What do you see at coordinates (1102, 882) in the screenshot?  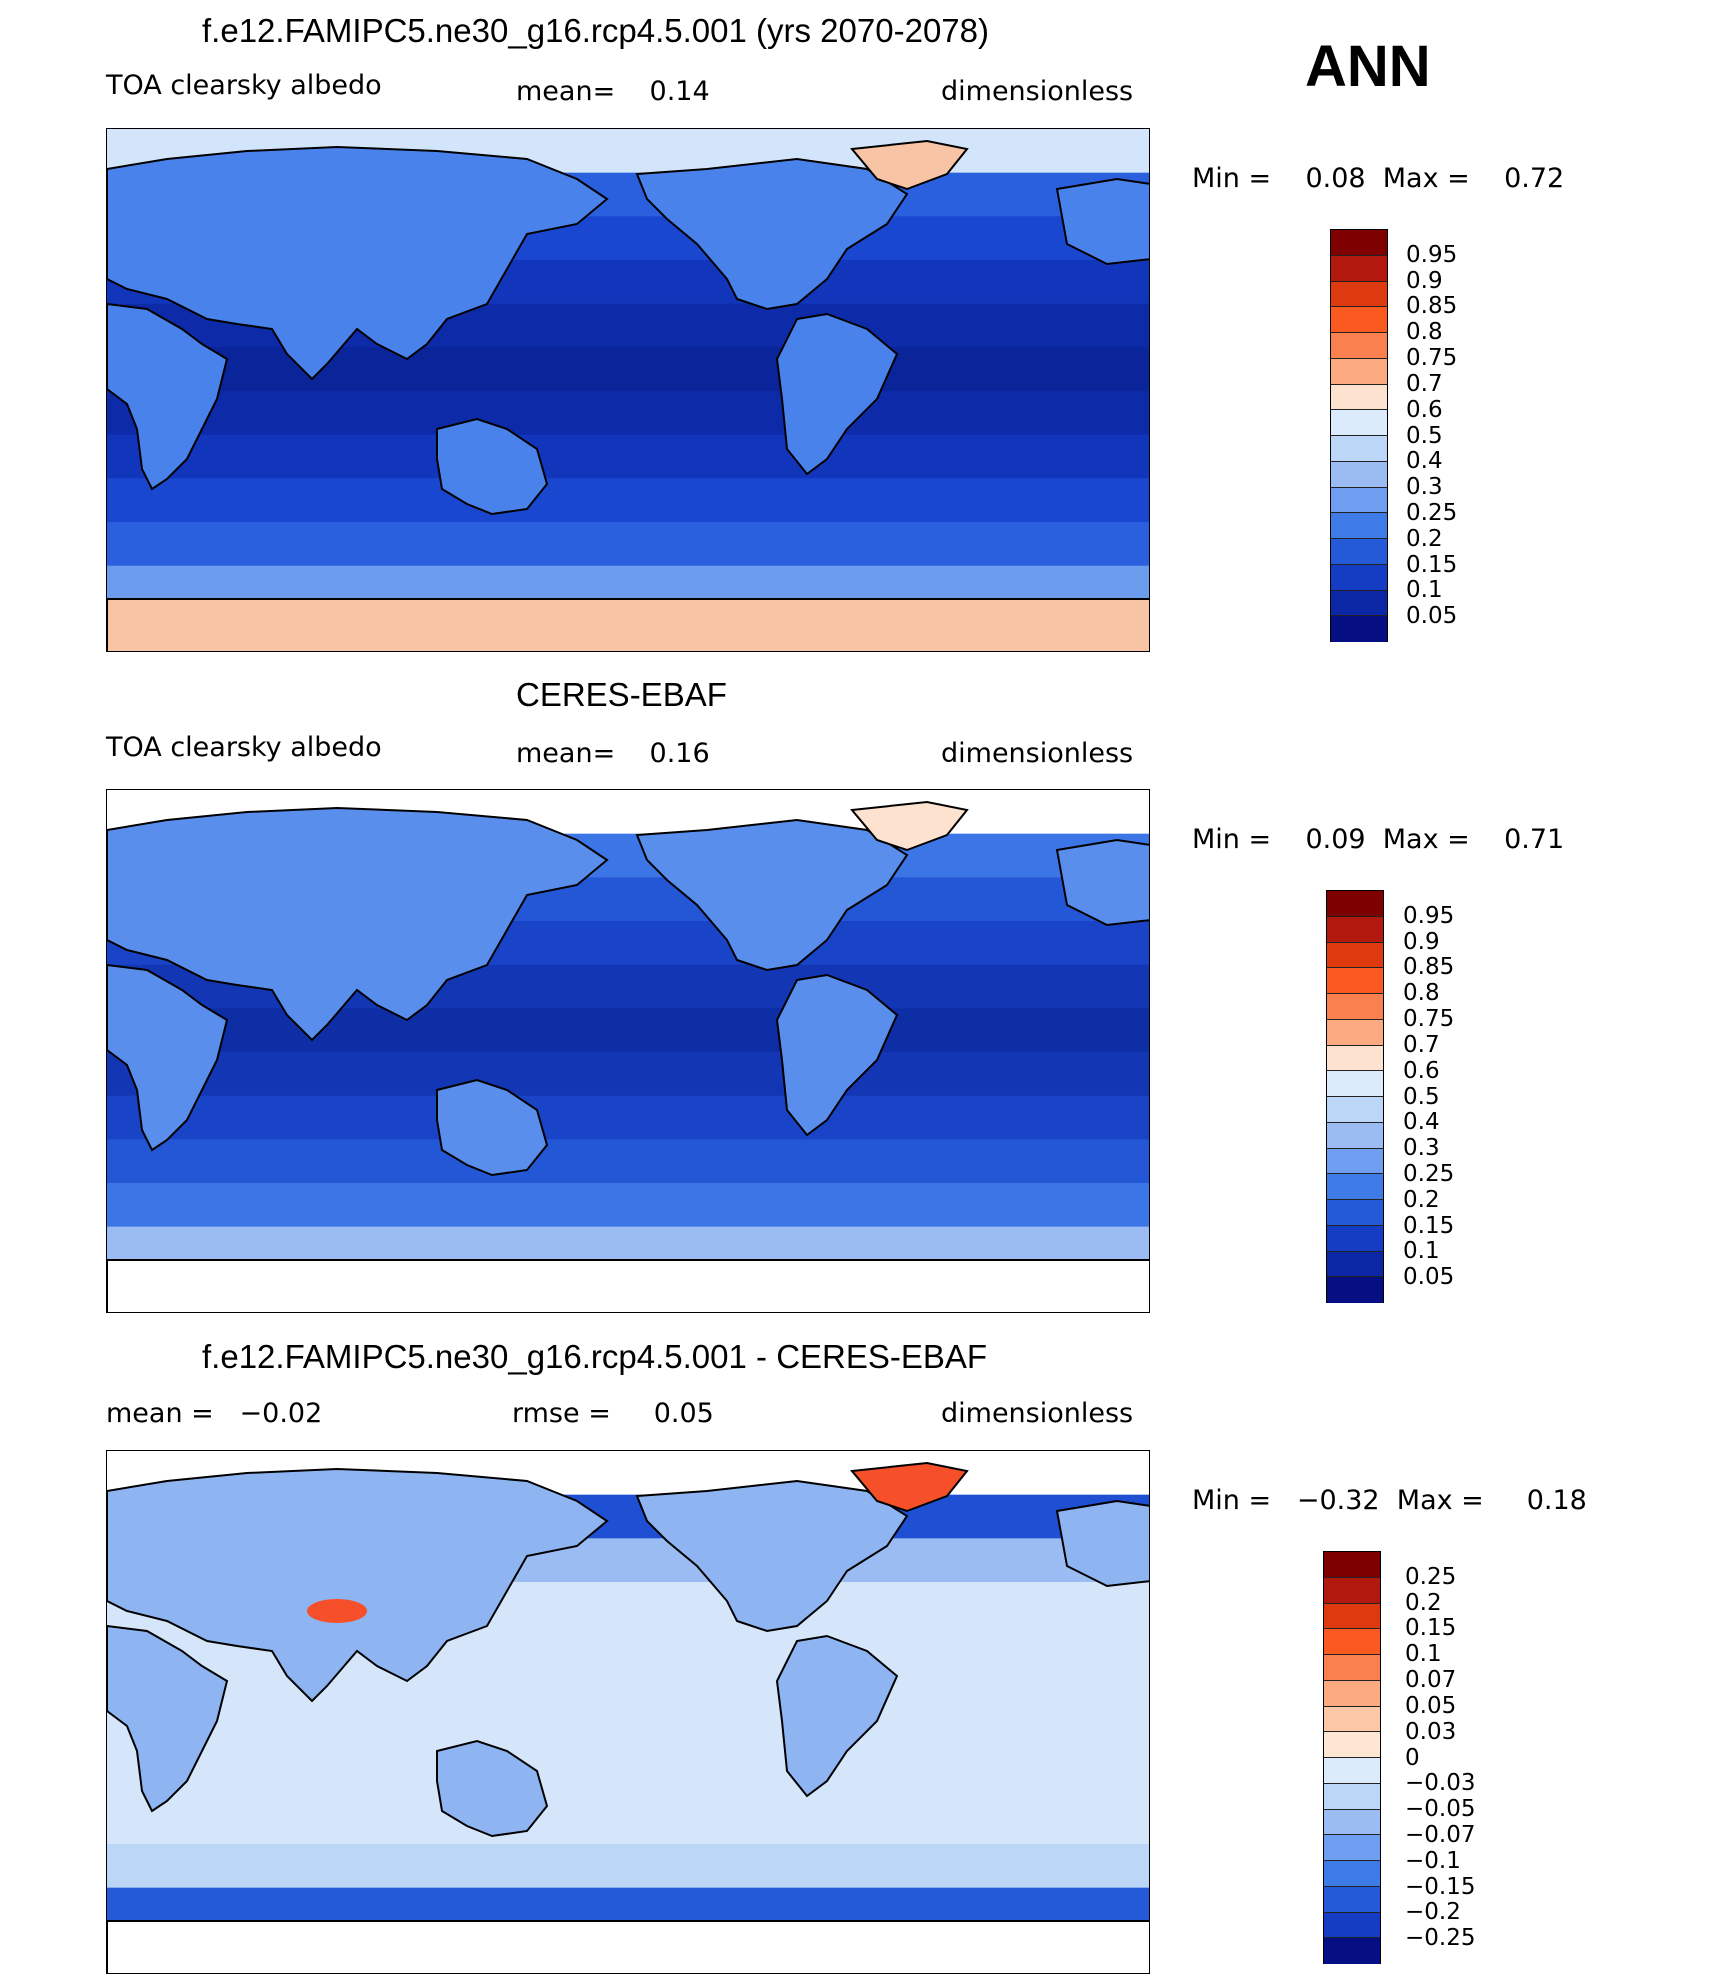 I see `continent-europe` at bounding box center [1102, 882].